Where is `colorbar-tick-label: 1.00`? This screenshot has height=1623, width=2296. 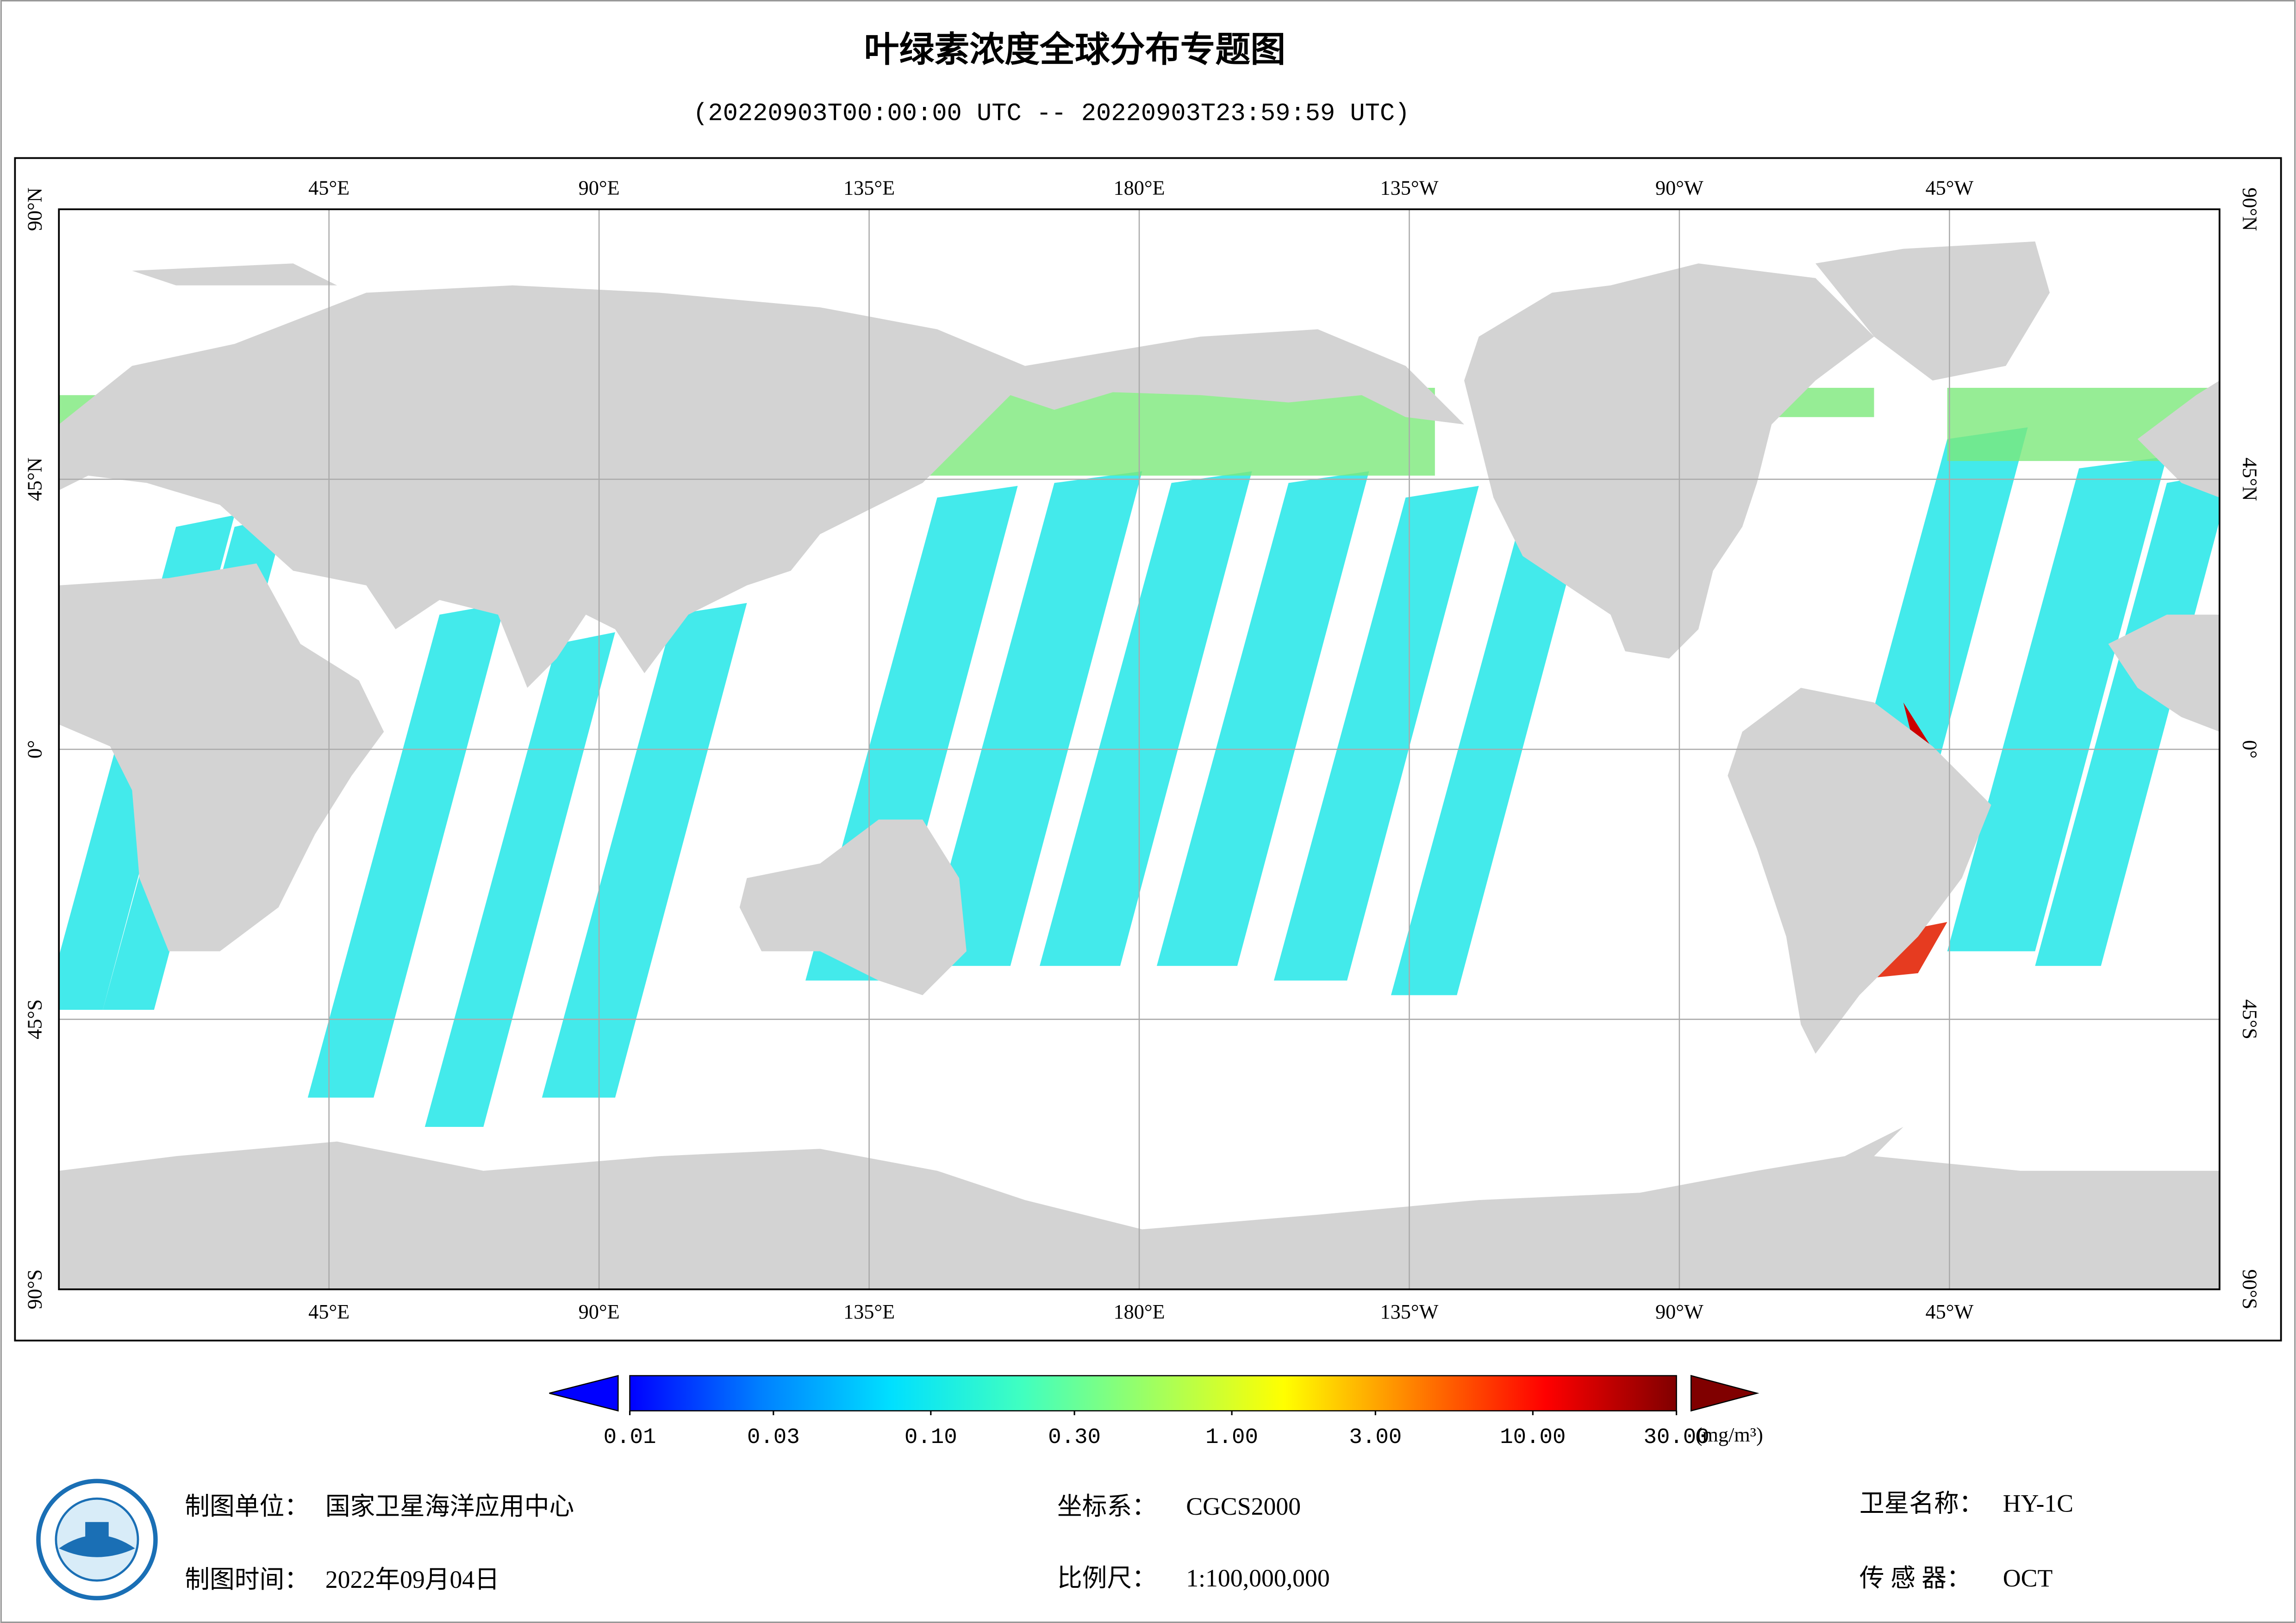
colorbar-tick-label: 1.00 is located at coordinates (1231, 1437).